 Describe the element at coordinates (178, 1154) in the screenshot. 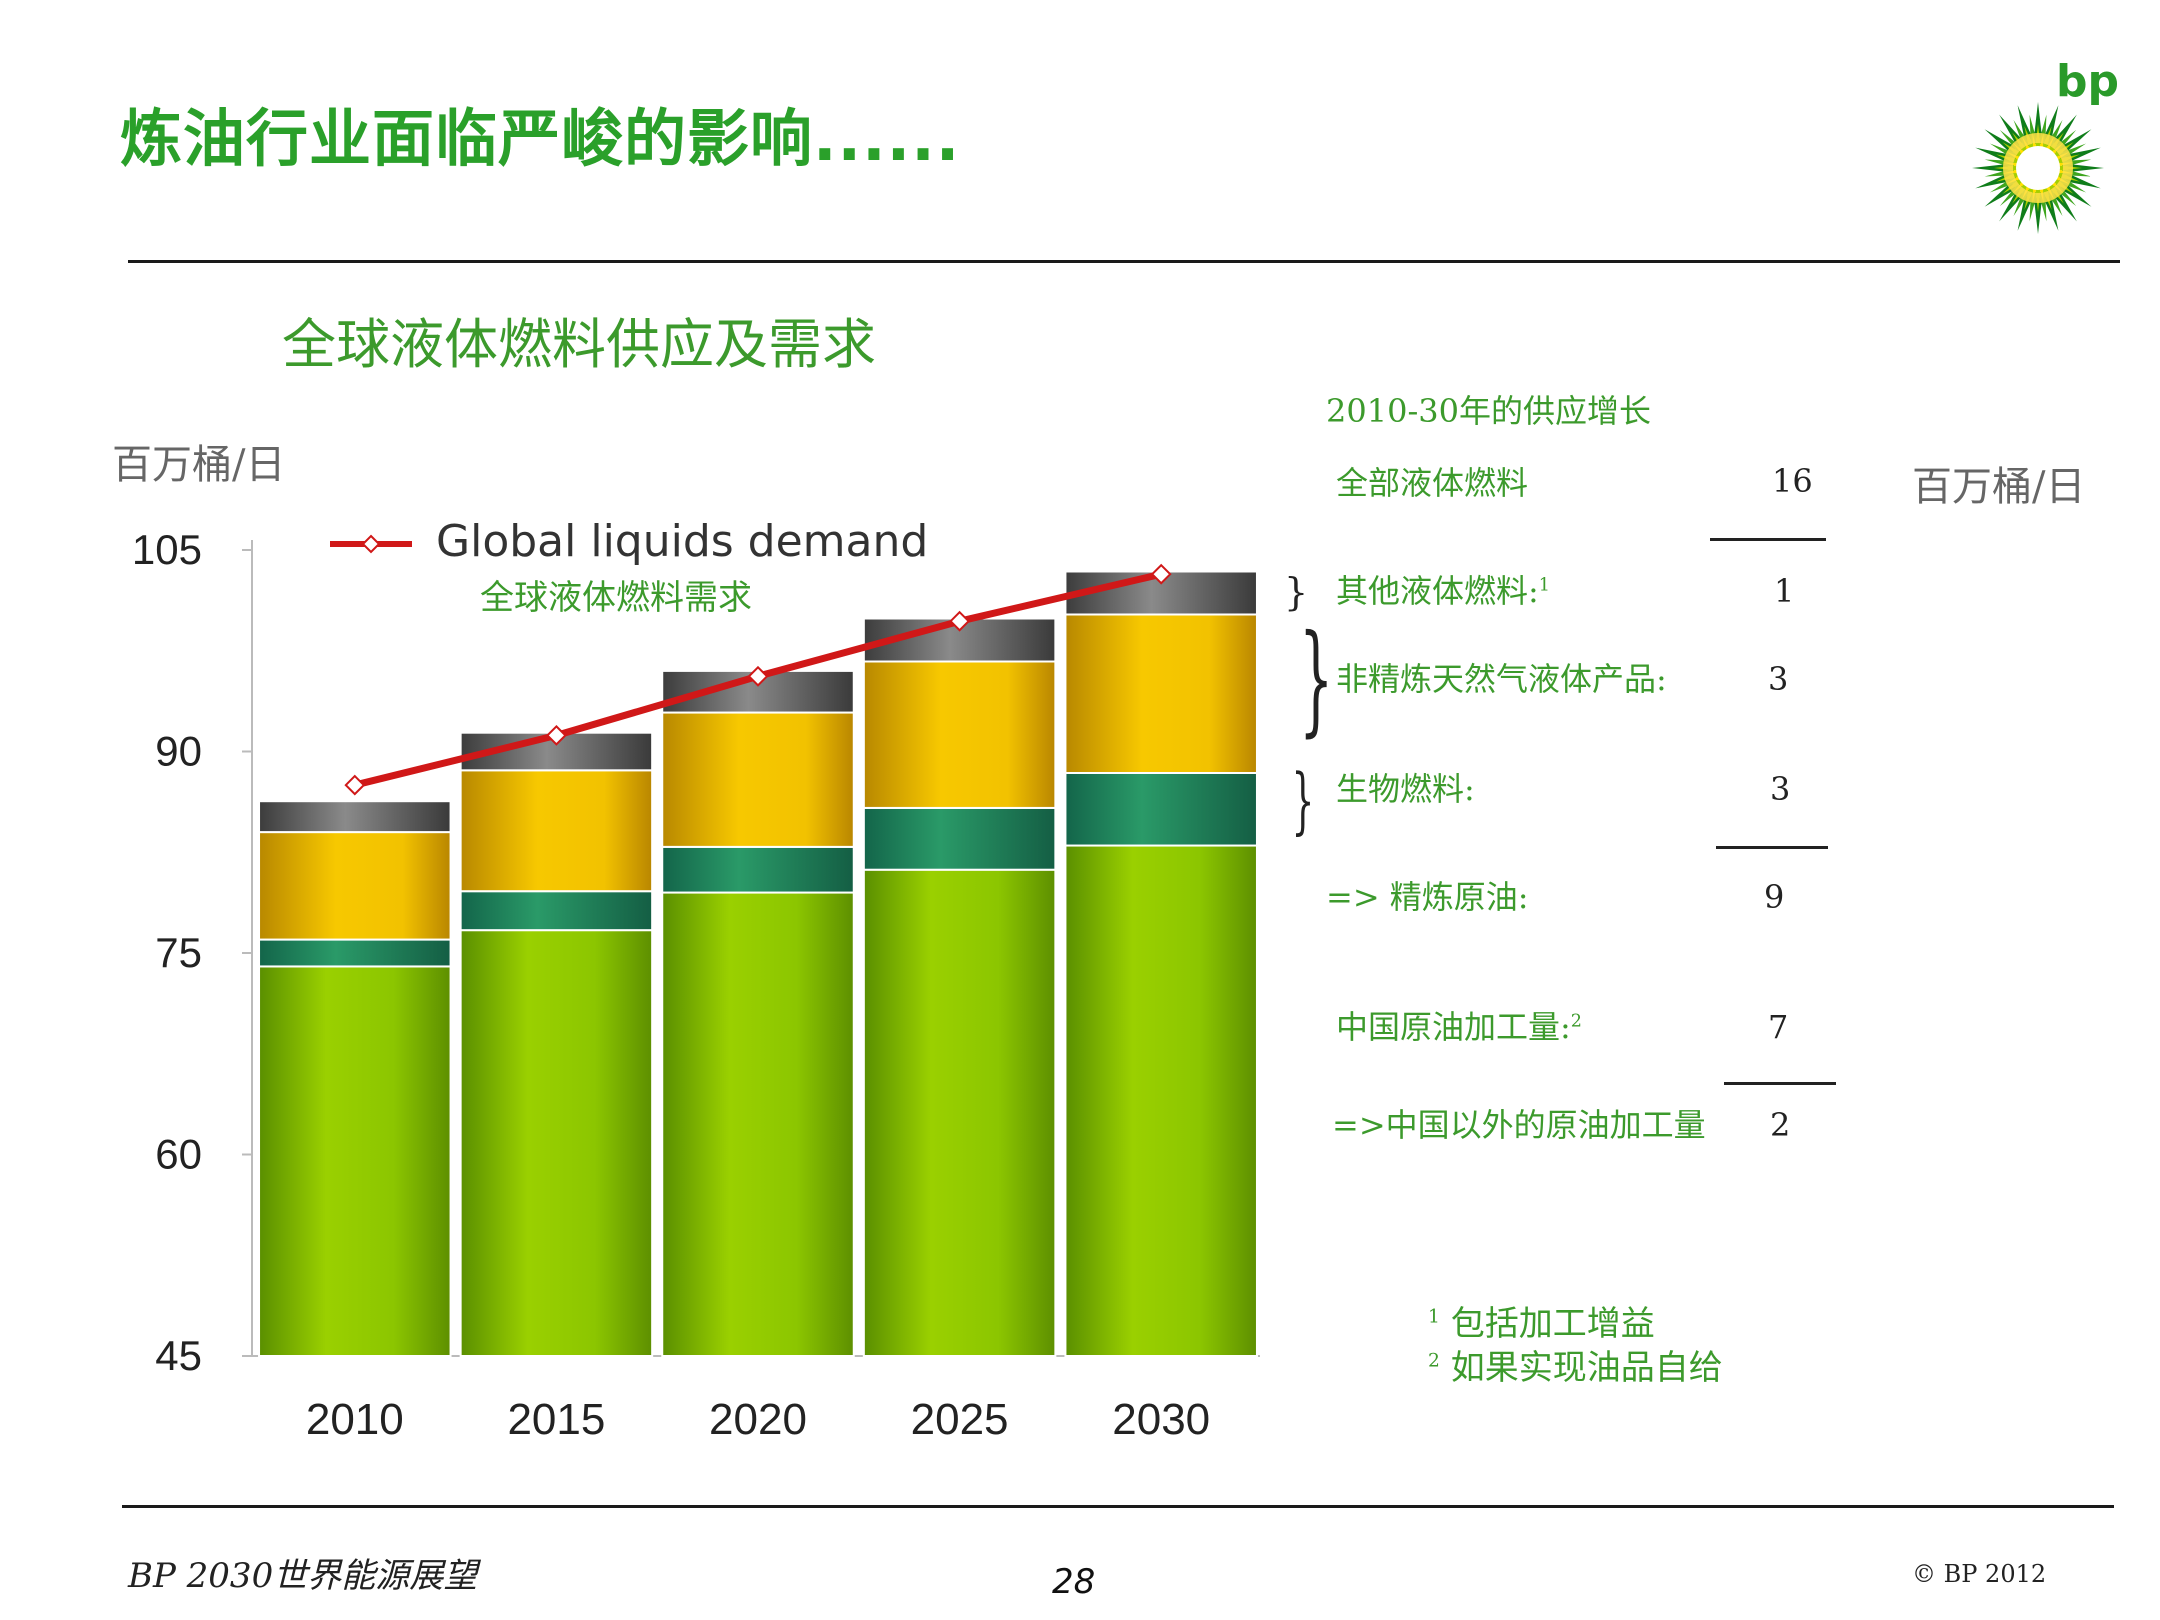

I see `y-tick-label: 60` at that location.